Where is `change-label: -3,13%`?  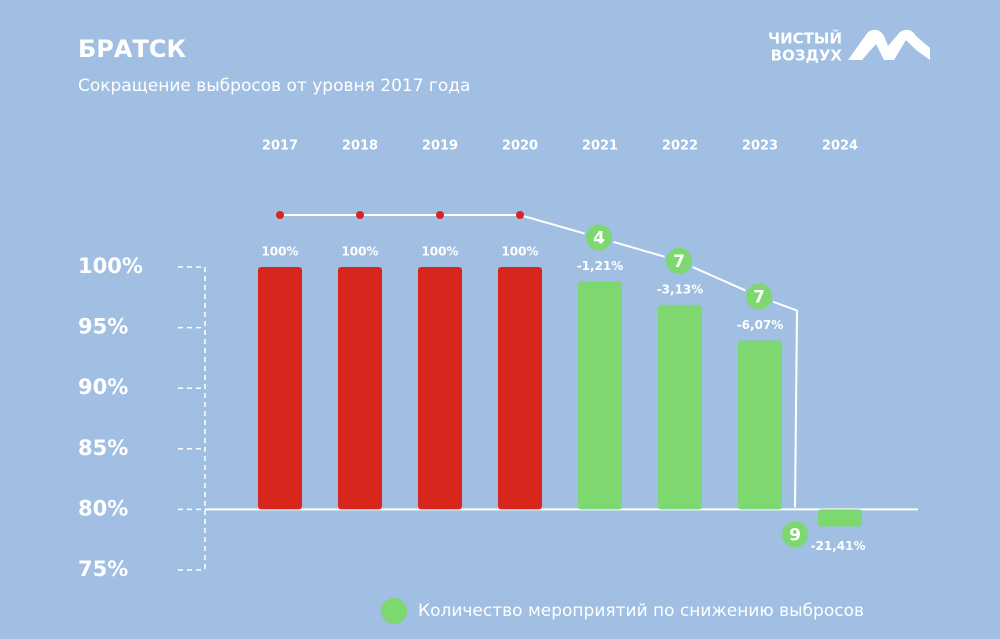
change-label: -3,13% is located at coordinates (680, 289).